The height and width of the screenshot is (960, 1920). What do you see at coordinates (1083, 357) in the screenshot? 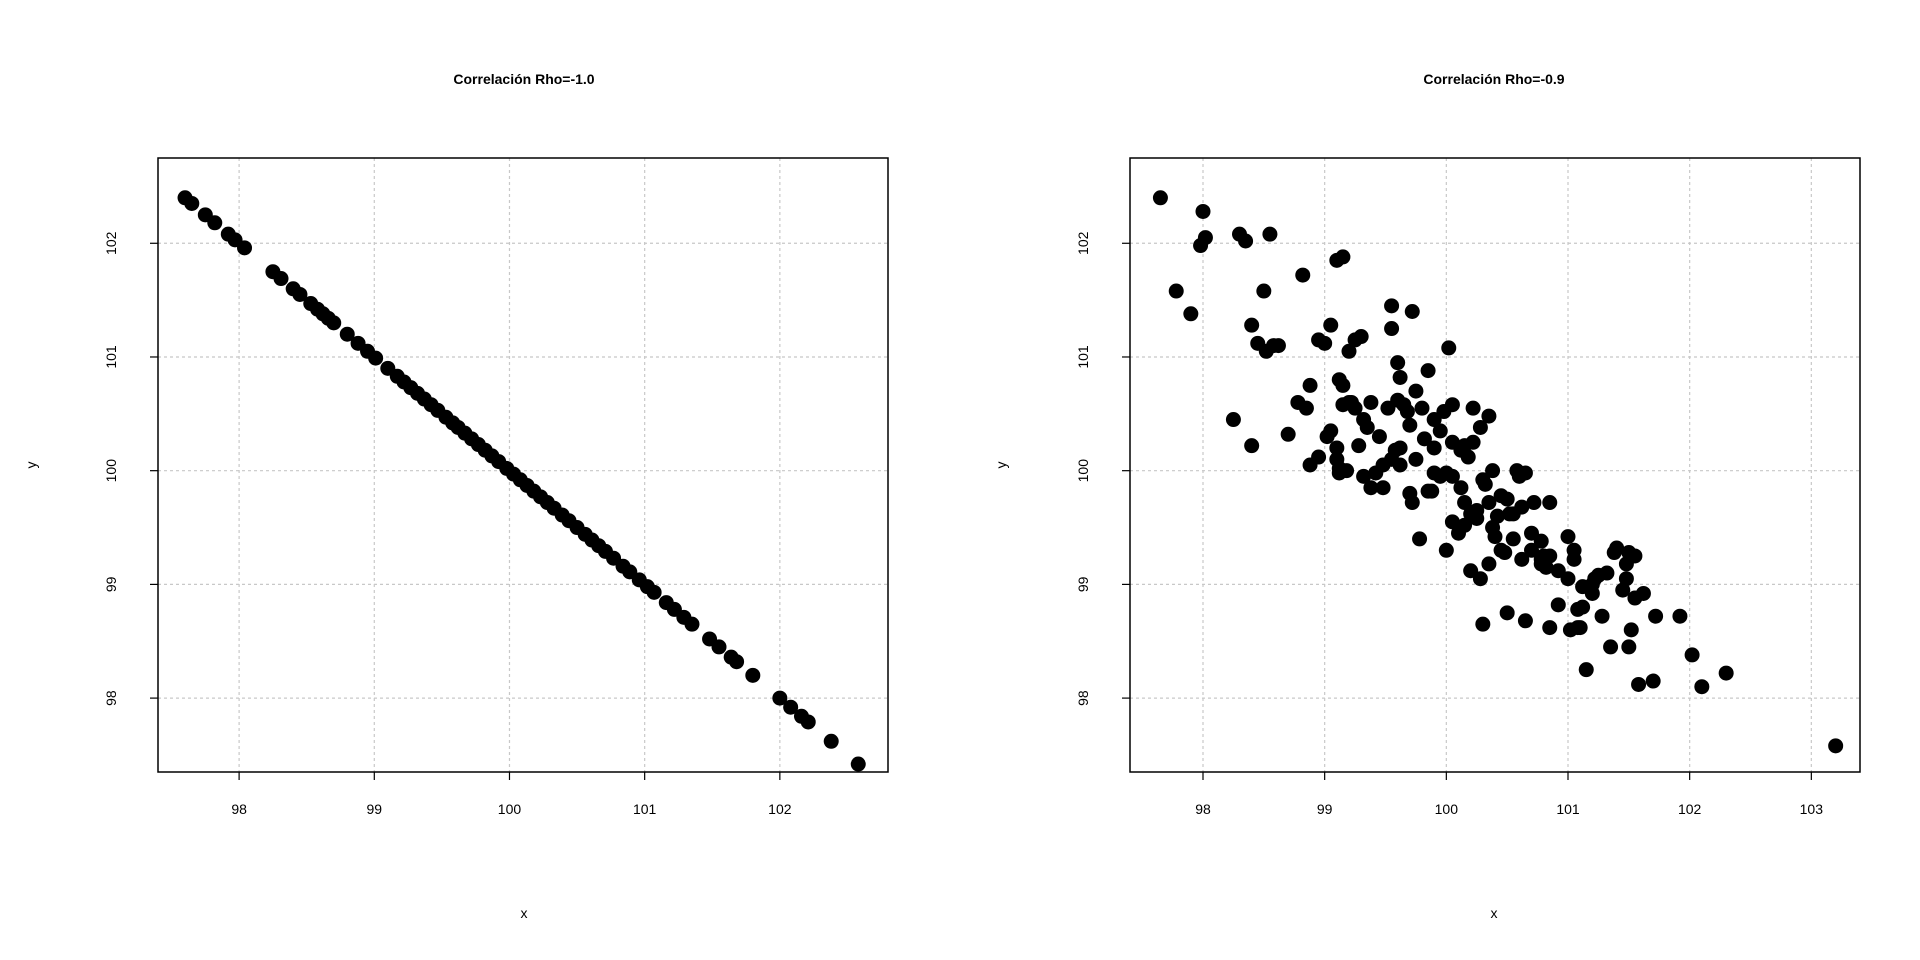
I see `y-tick-label: 101` at bounding box center [1083, 357].